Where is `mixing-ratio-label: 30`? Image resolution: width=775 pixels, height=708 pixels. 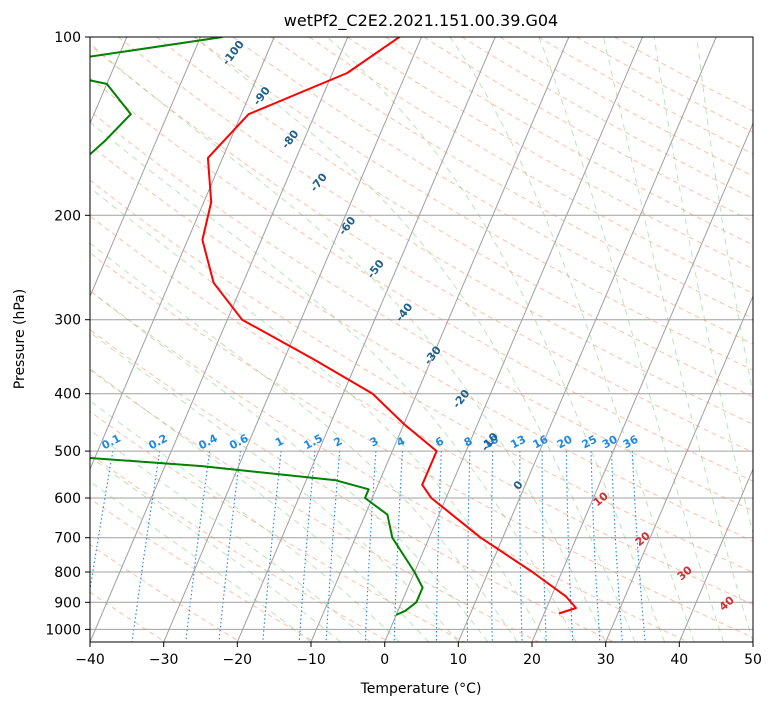 mixing-ratio-label: 30 is located at coordinates (610, 442).